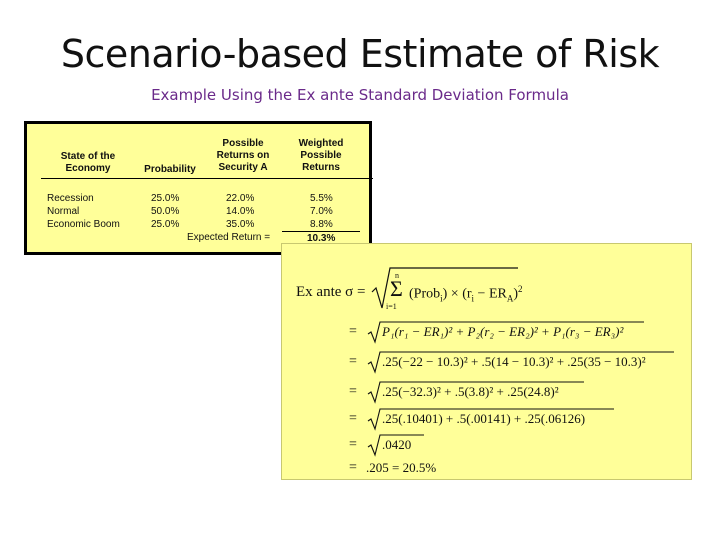  Describe the element at coordinates (321, 167) in the screenshot. I see `header-weighted-line-3: Returns` at that location.